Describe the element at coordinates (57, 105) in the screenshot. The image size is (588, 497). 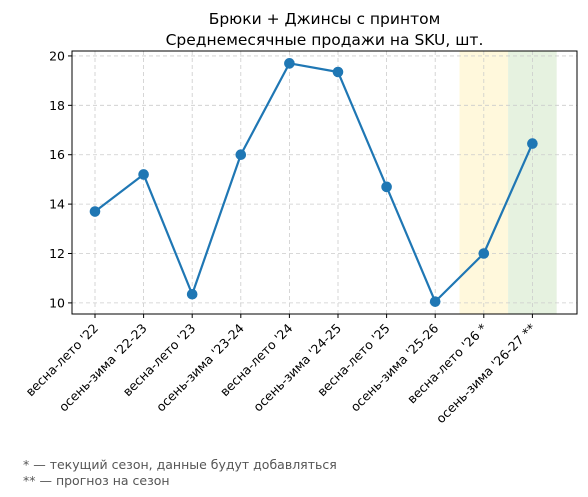
I see `y-tick-label: 18` at that location.